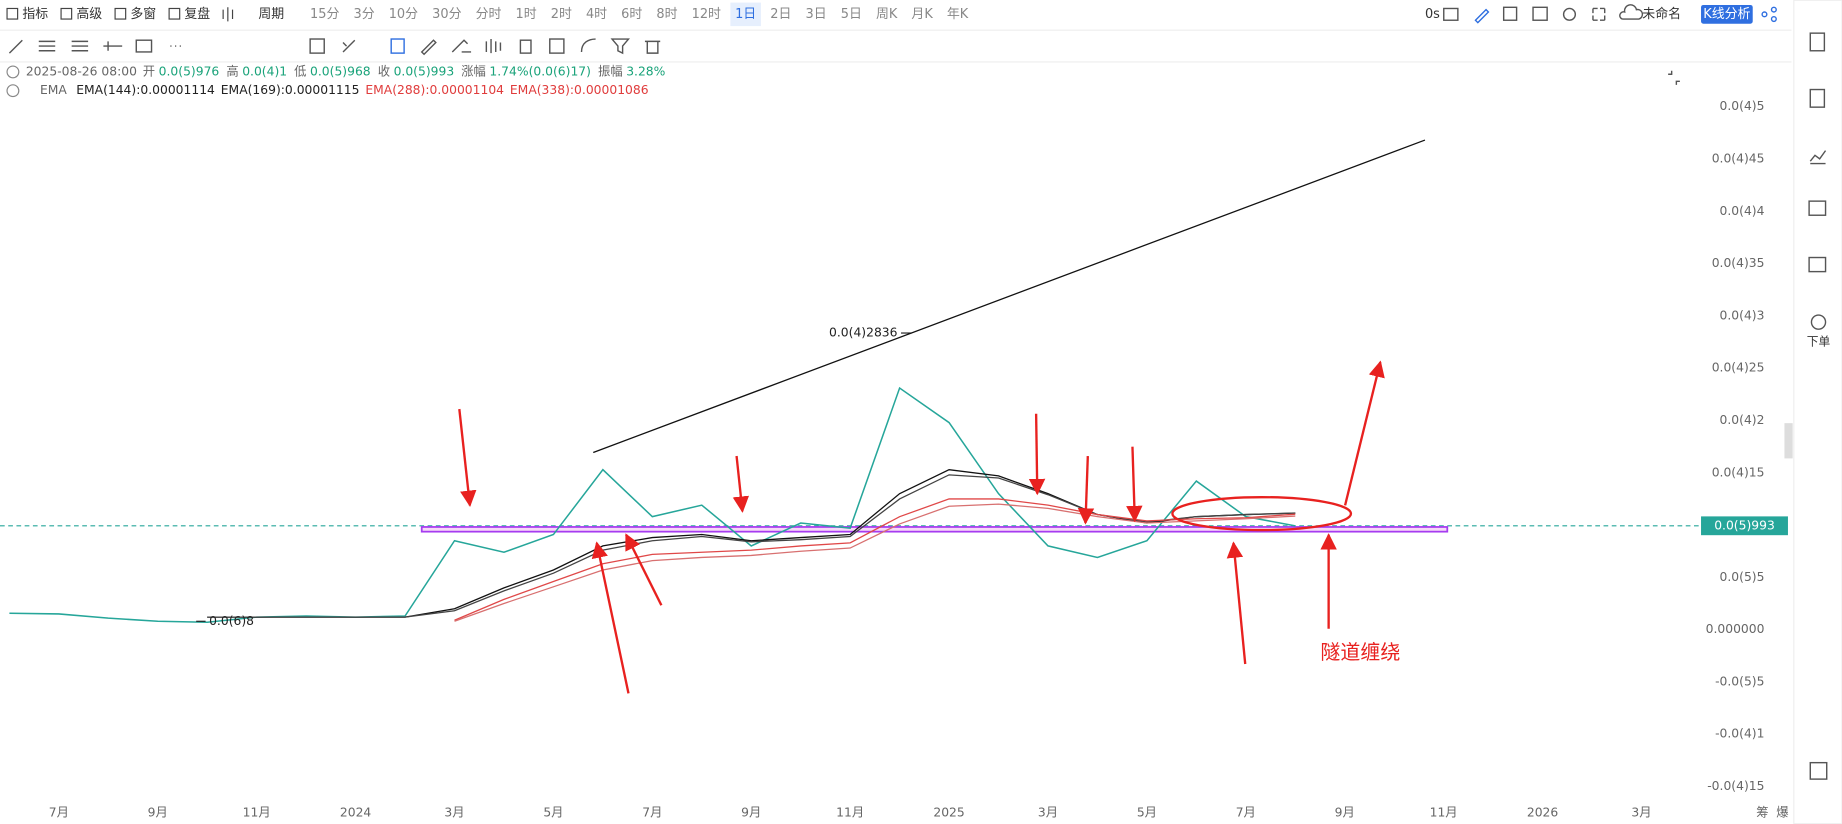  I want to click on bottom-button: 爆, so click(1782, 813).